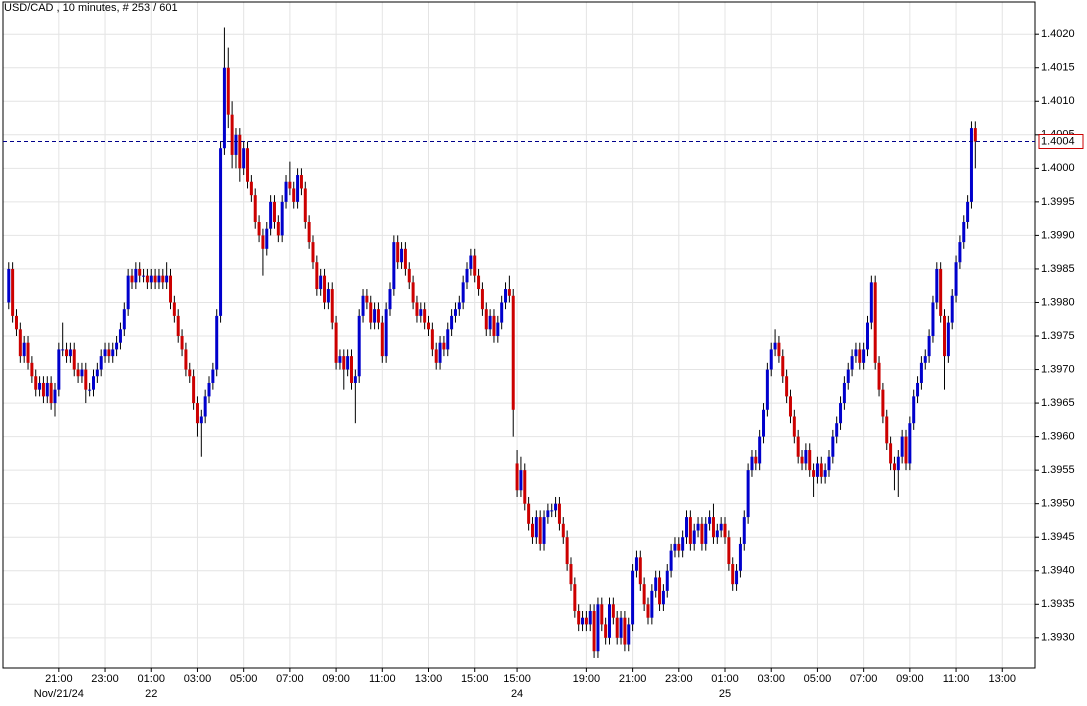 Image resolution: width=1087 pixels, height=706 pixels. Describe the element at coordinates (1003, 679) in the screenshot. I see `x-tick-label: 13:00` at that location.